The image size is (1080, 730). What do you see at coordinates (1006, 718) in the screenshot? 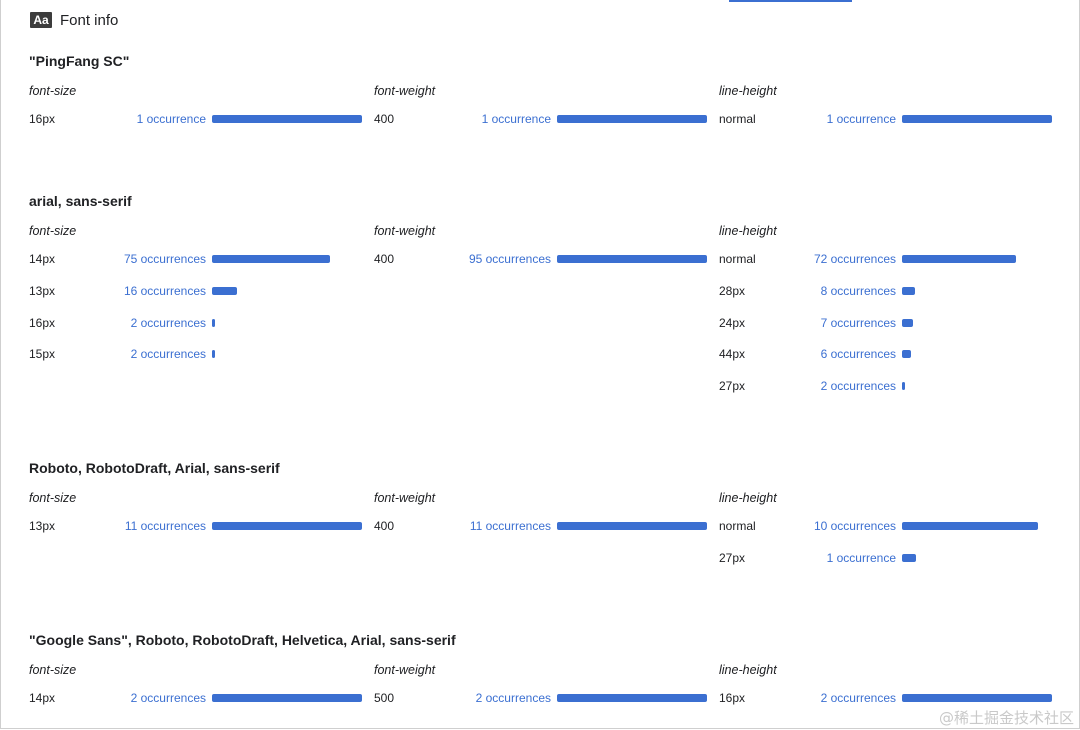
I see `watermark: @稀土掘金技术社区` at bounding box center [1006, 718].